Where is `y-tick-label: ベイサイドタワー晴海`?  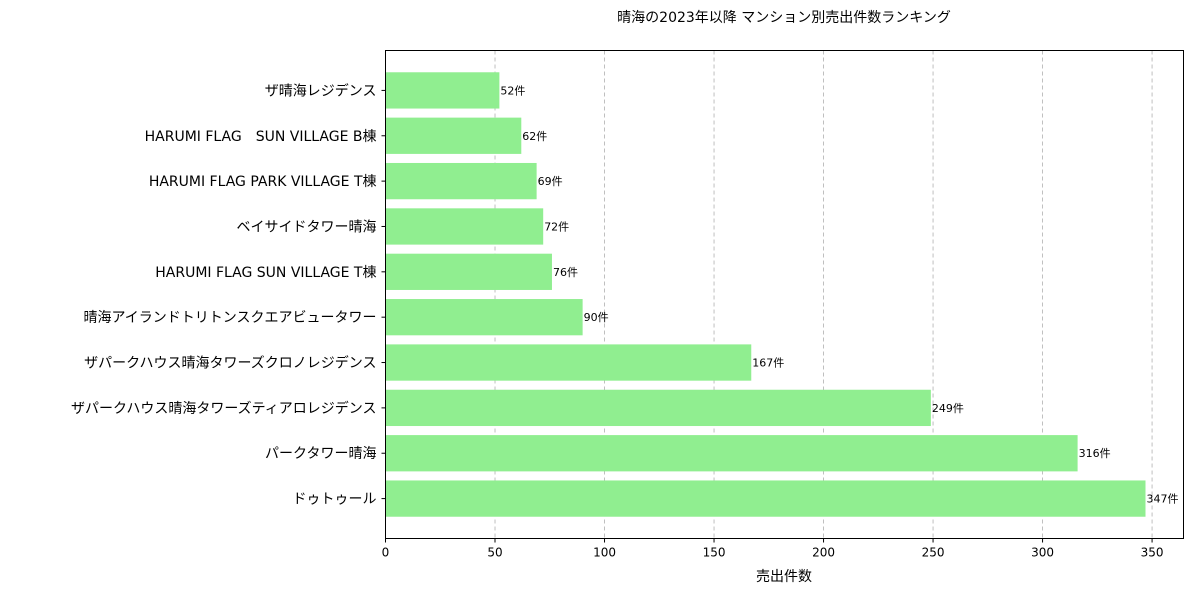
y-tick-label: ベイサイドタワー晴海 is located at coordinates (307, 227).